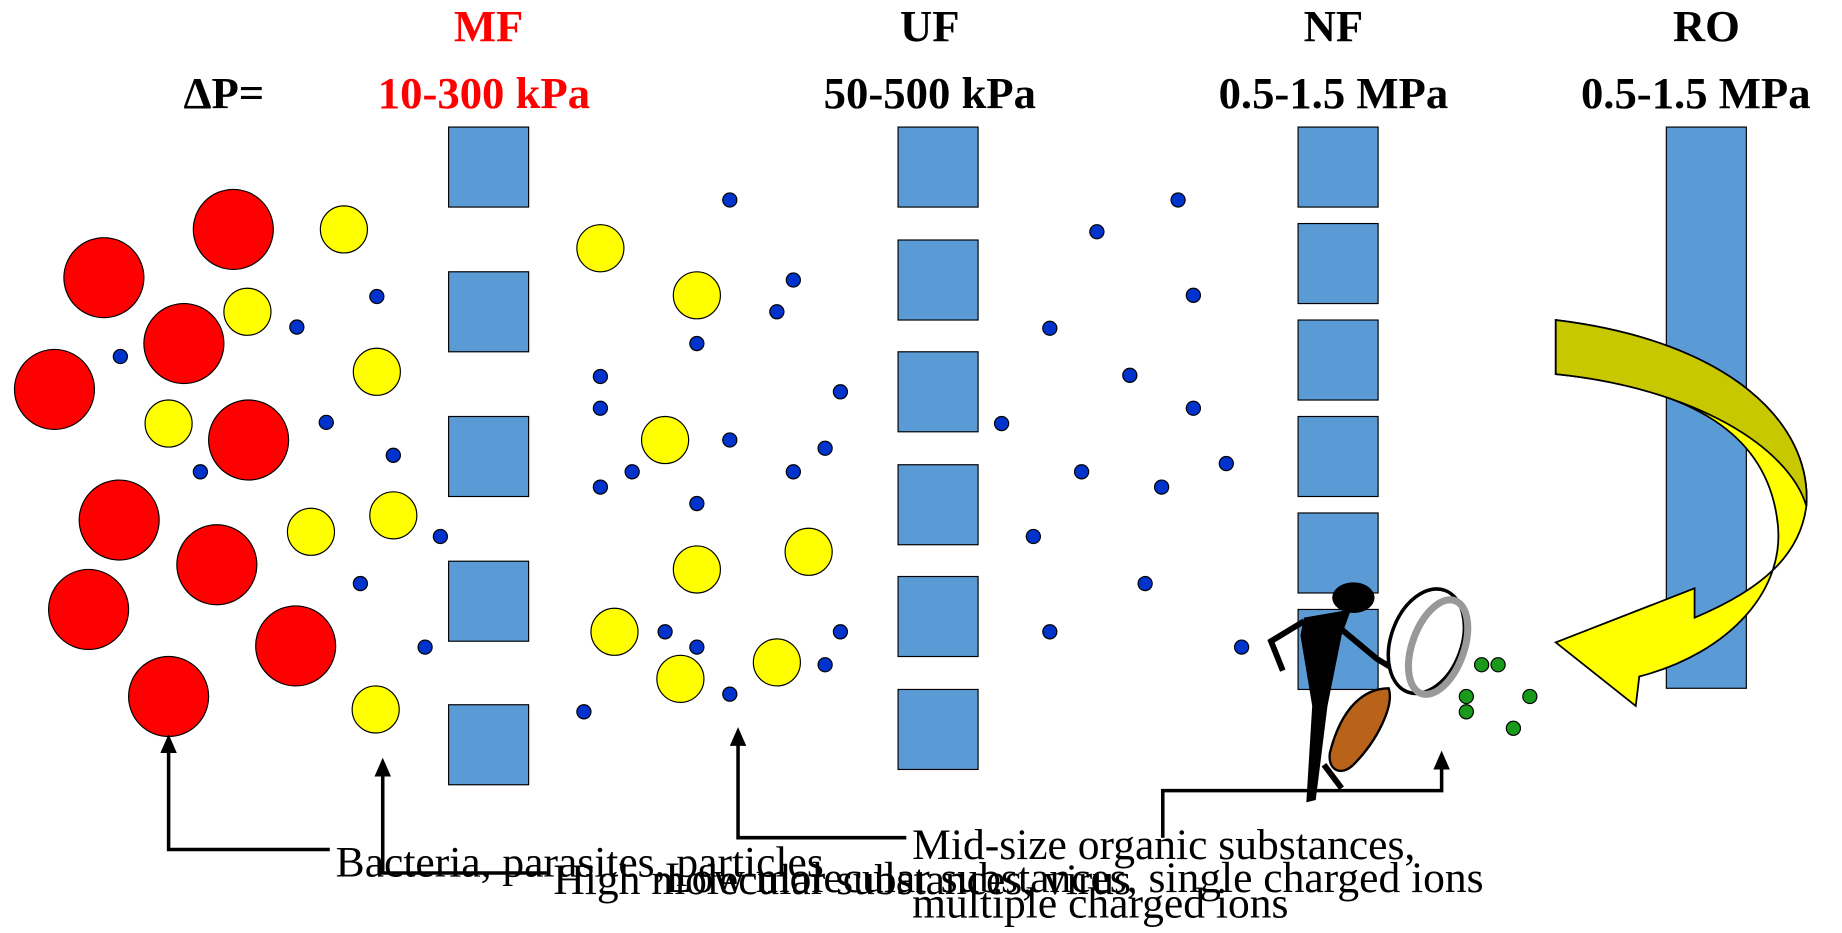  Describe the element at coordinates (1163, 845) in the screenshot. I see `caption: Mid-size organic substances,` at that location.